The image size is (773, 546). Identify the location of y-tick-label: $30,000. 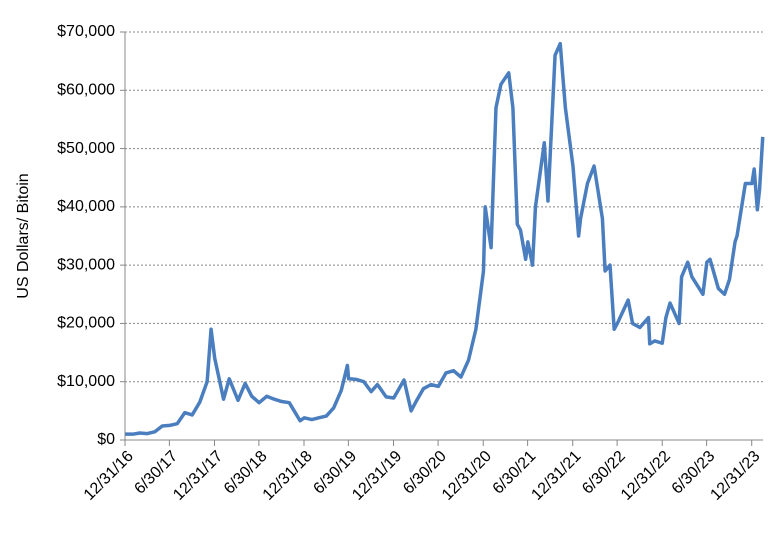
(86, 264).